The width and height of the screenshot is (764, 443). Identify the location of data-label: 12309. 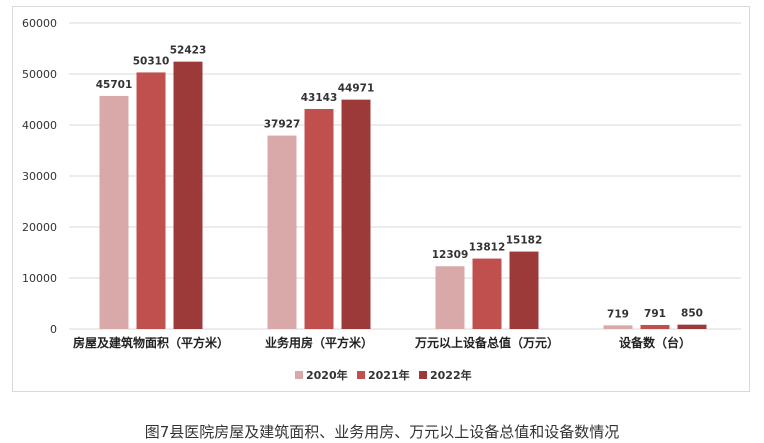
(450, 255).